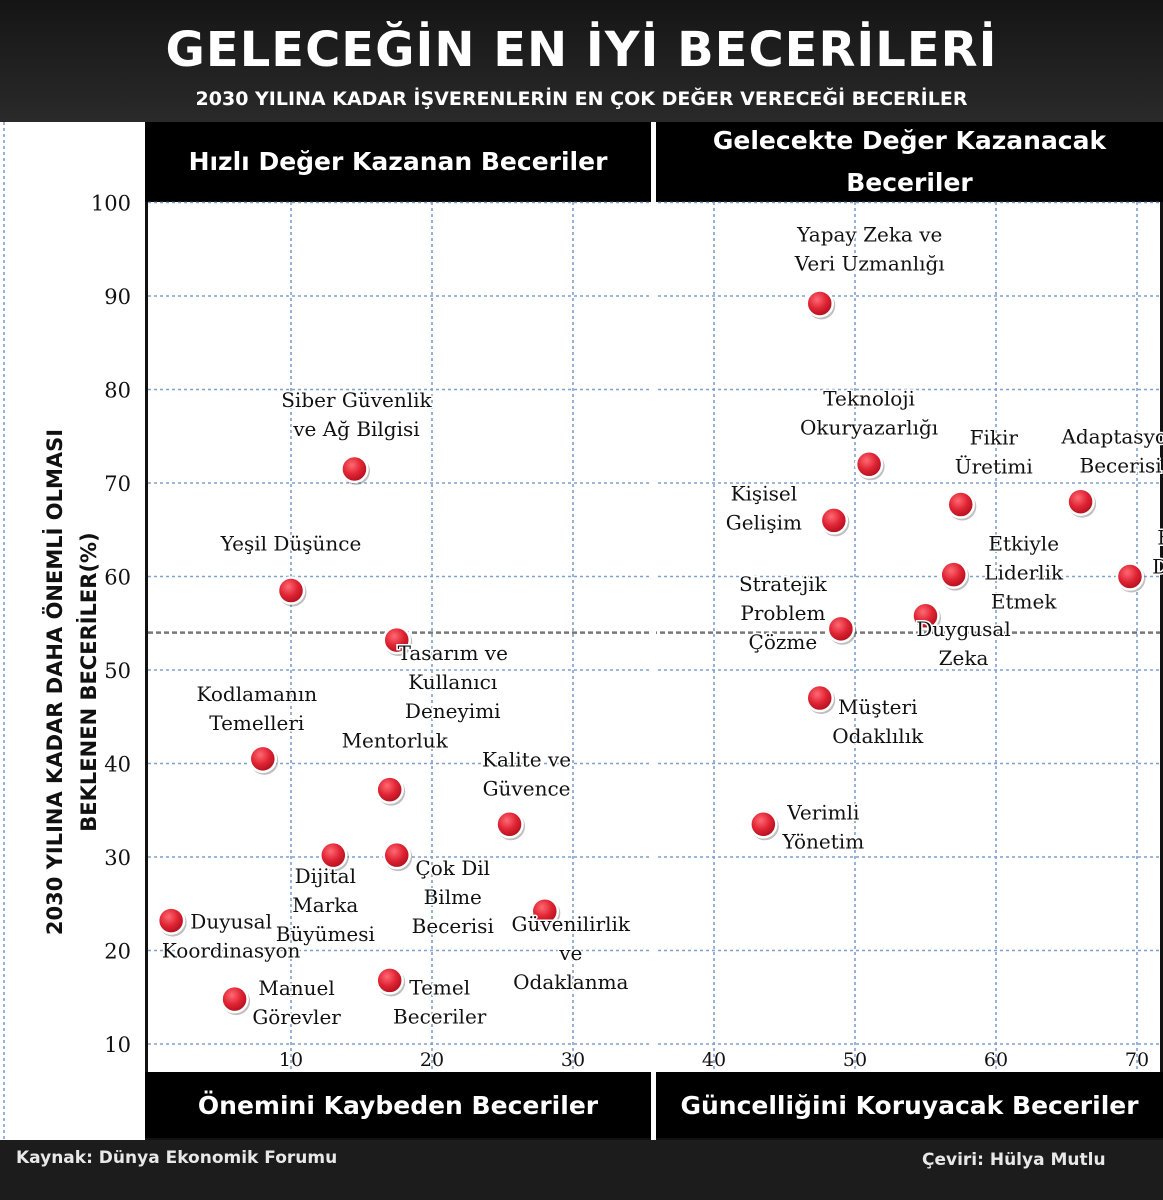 The image size is (1163, 1200). What do you see at coordinates (117, 858) in the screenshot?
I see `y-tick-label: 30` at bounding box center [117, 858].